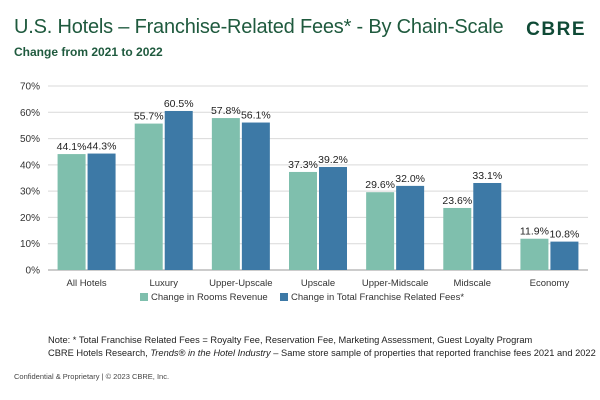 This screenshot has width=600, height=400. I want to click on x-tick-label: Upscale, so click(318, 283).